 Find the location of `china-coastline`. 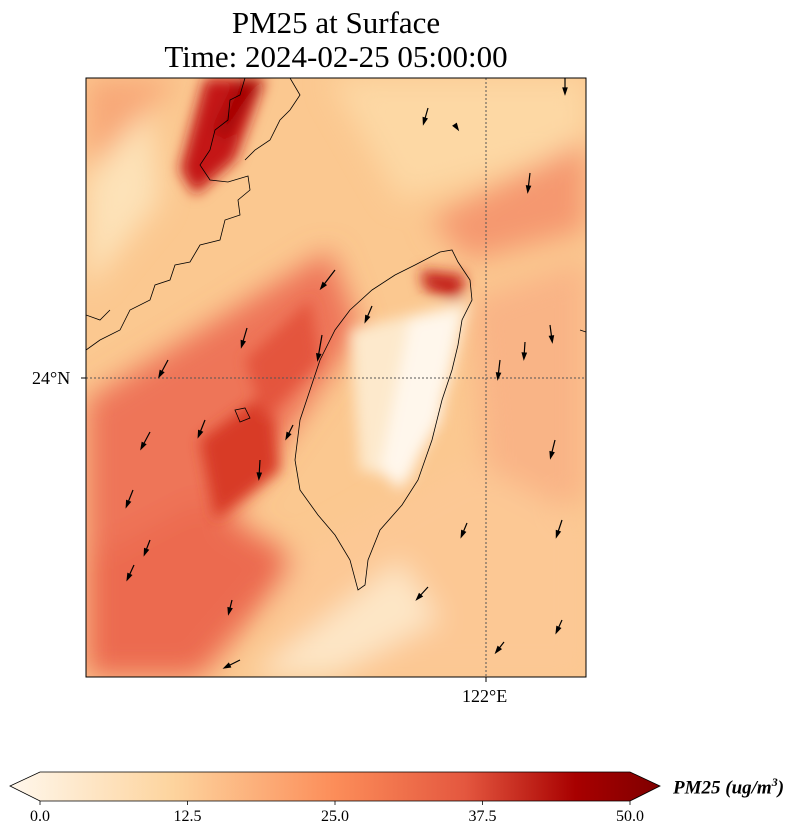

china-coastline is located at coordinates (193, 214).